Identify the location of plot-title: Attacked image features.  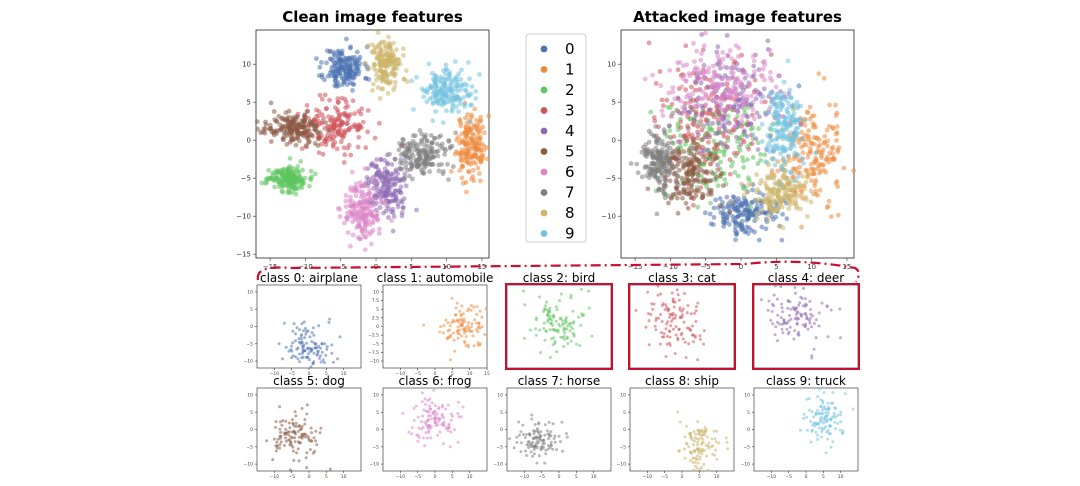
(737, 17).